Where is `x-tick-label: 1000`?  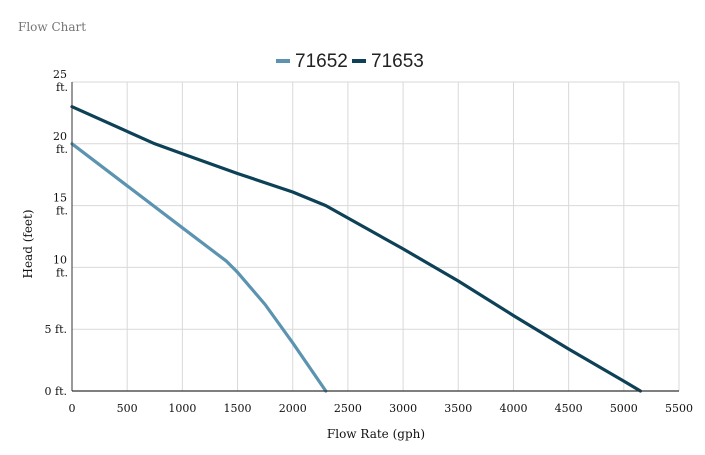 x-tick-label: 1000 is located at coordinates (182, 408).